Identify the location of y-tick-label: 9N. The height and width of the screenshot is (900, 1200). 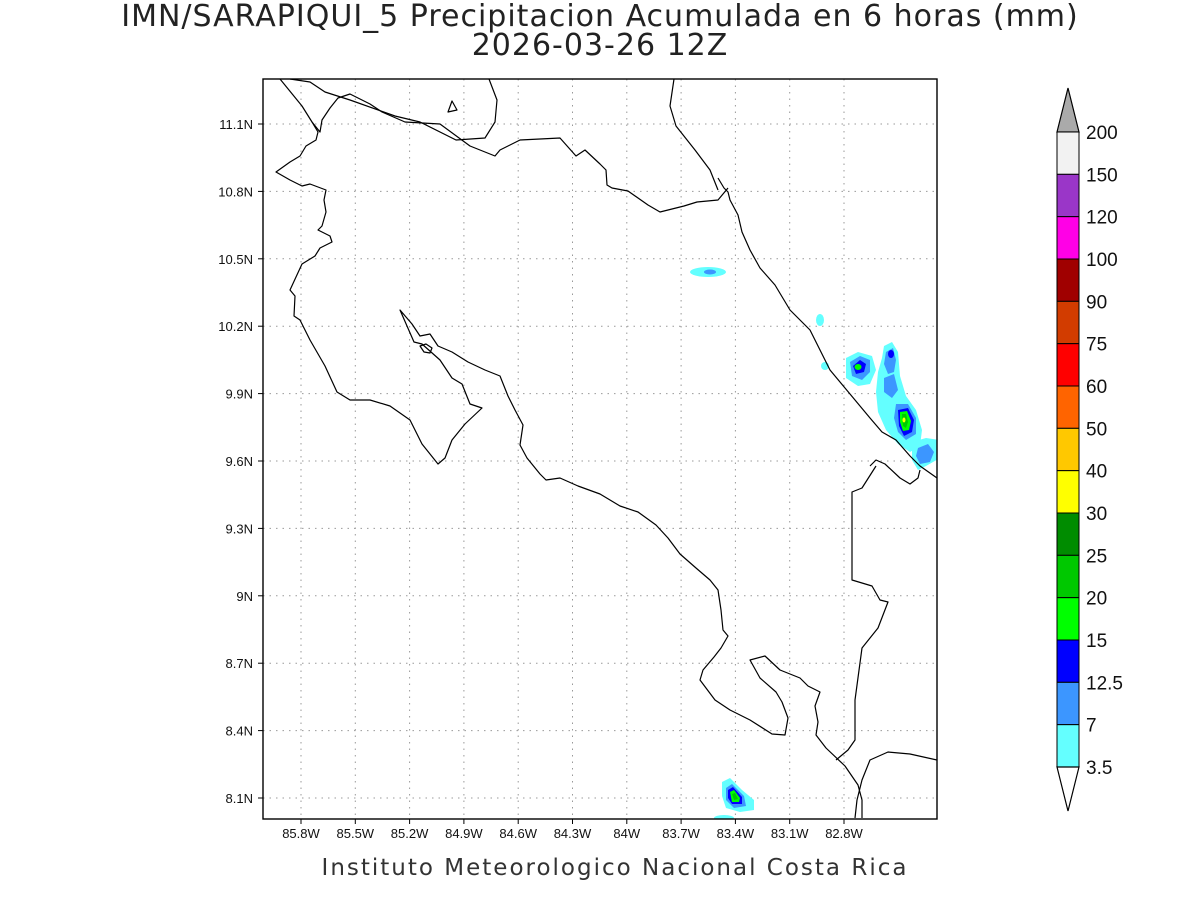
(244, 596).